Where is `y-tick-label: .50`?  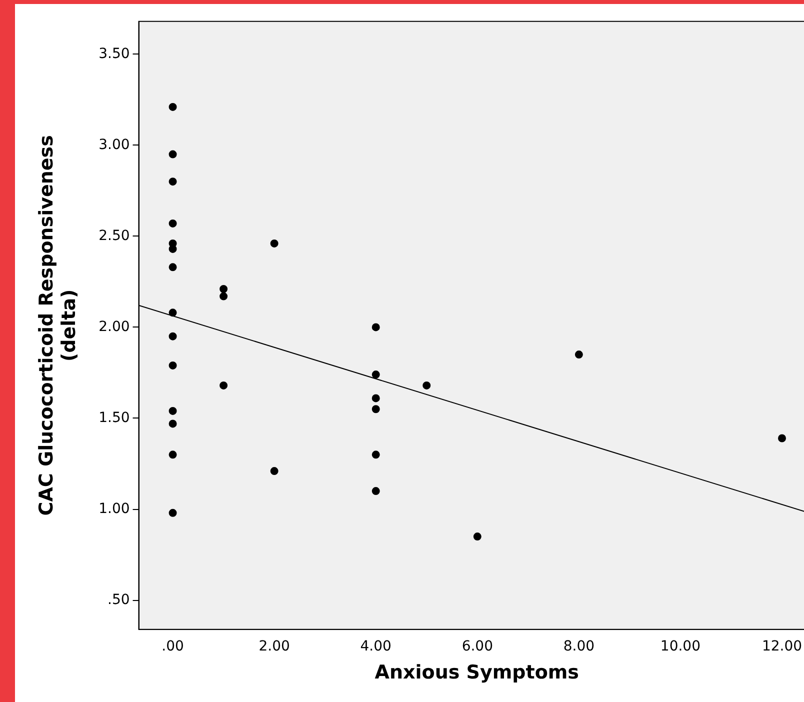 y-tick-label: .50 is located at coordinates (119, 600).